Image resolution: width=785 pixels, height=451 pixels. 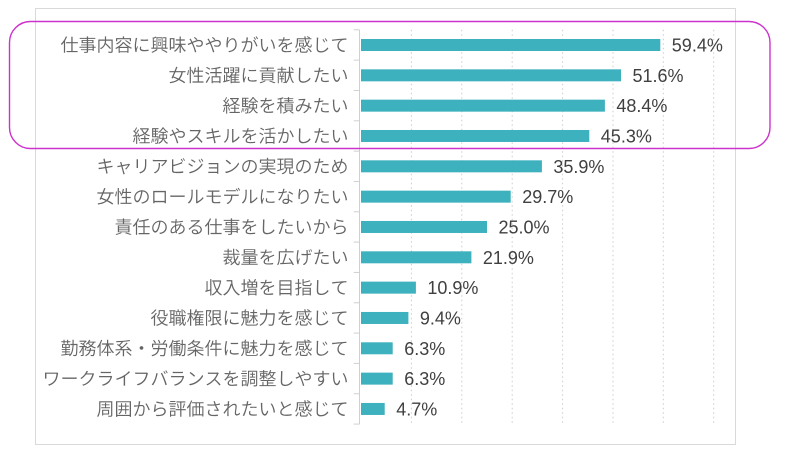 What do you see at coordinates (508, 258) in the screenshot?
I see `svg-text: 21.9%` at bounding box center [508, 258].